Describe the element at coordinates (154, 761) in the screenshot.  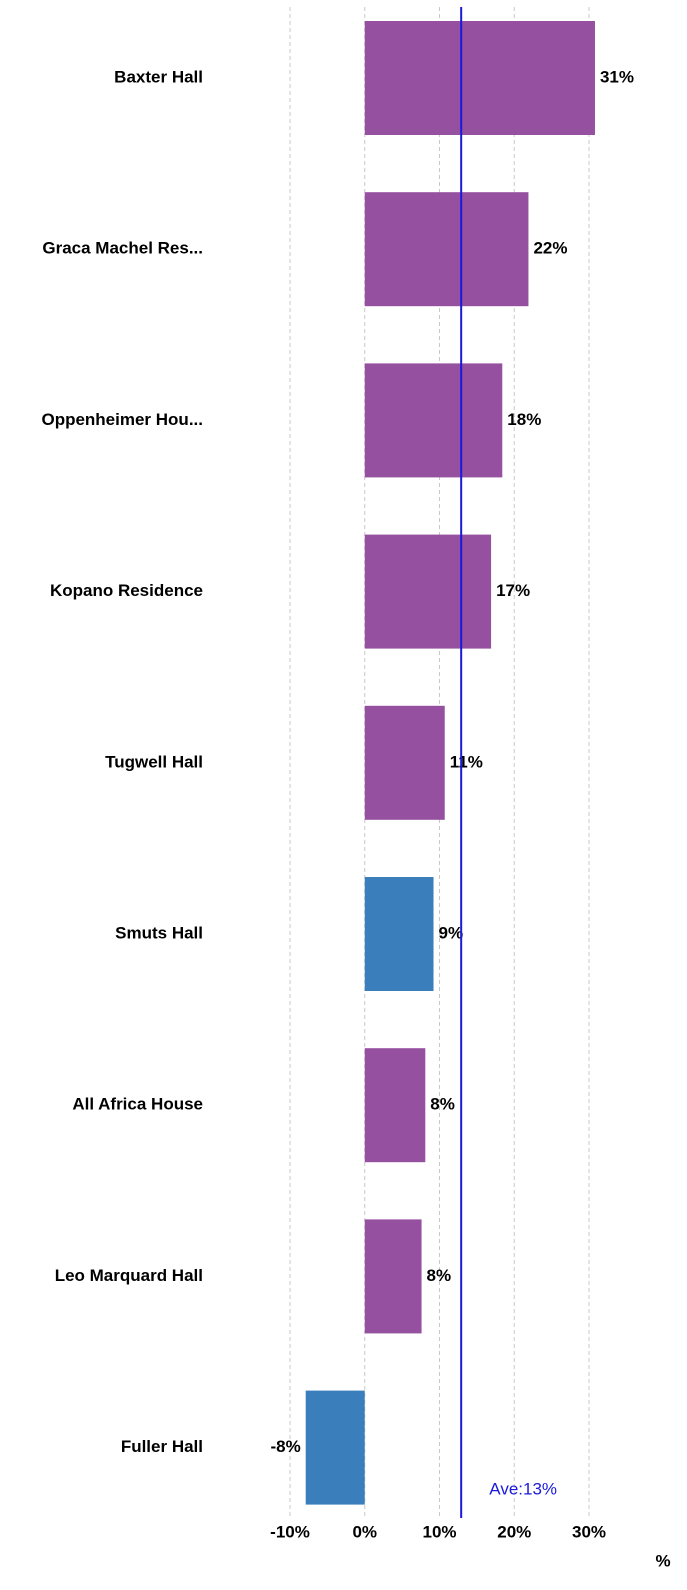
I see `category-label: Tugwell Hall` at that location.